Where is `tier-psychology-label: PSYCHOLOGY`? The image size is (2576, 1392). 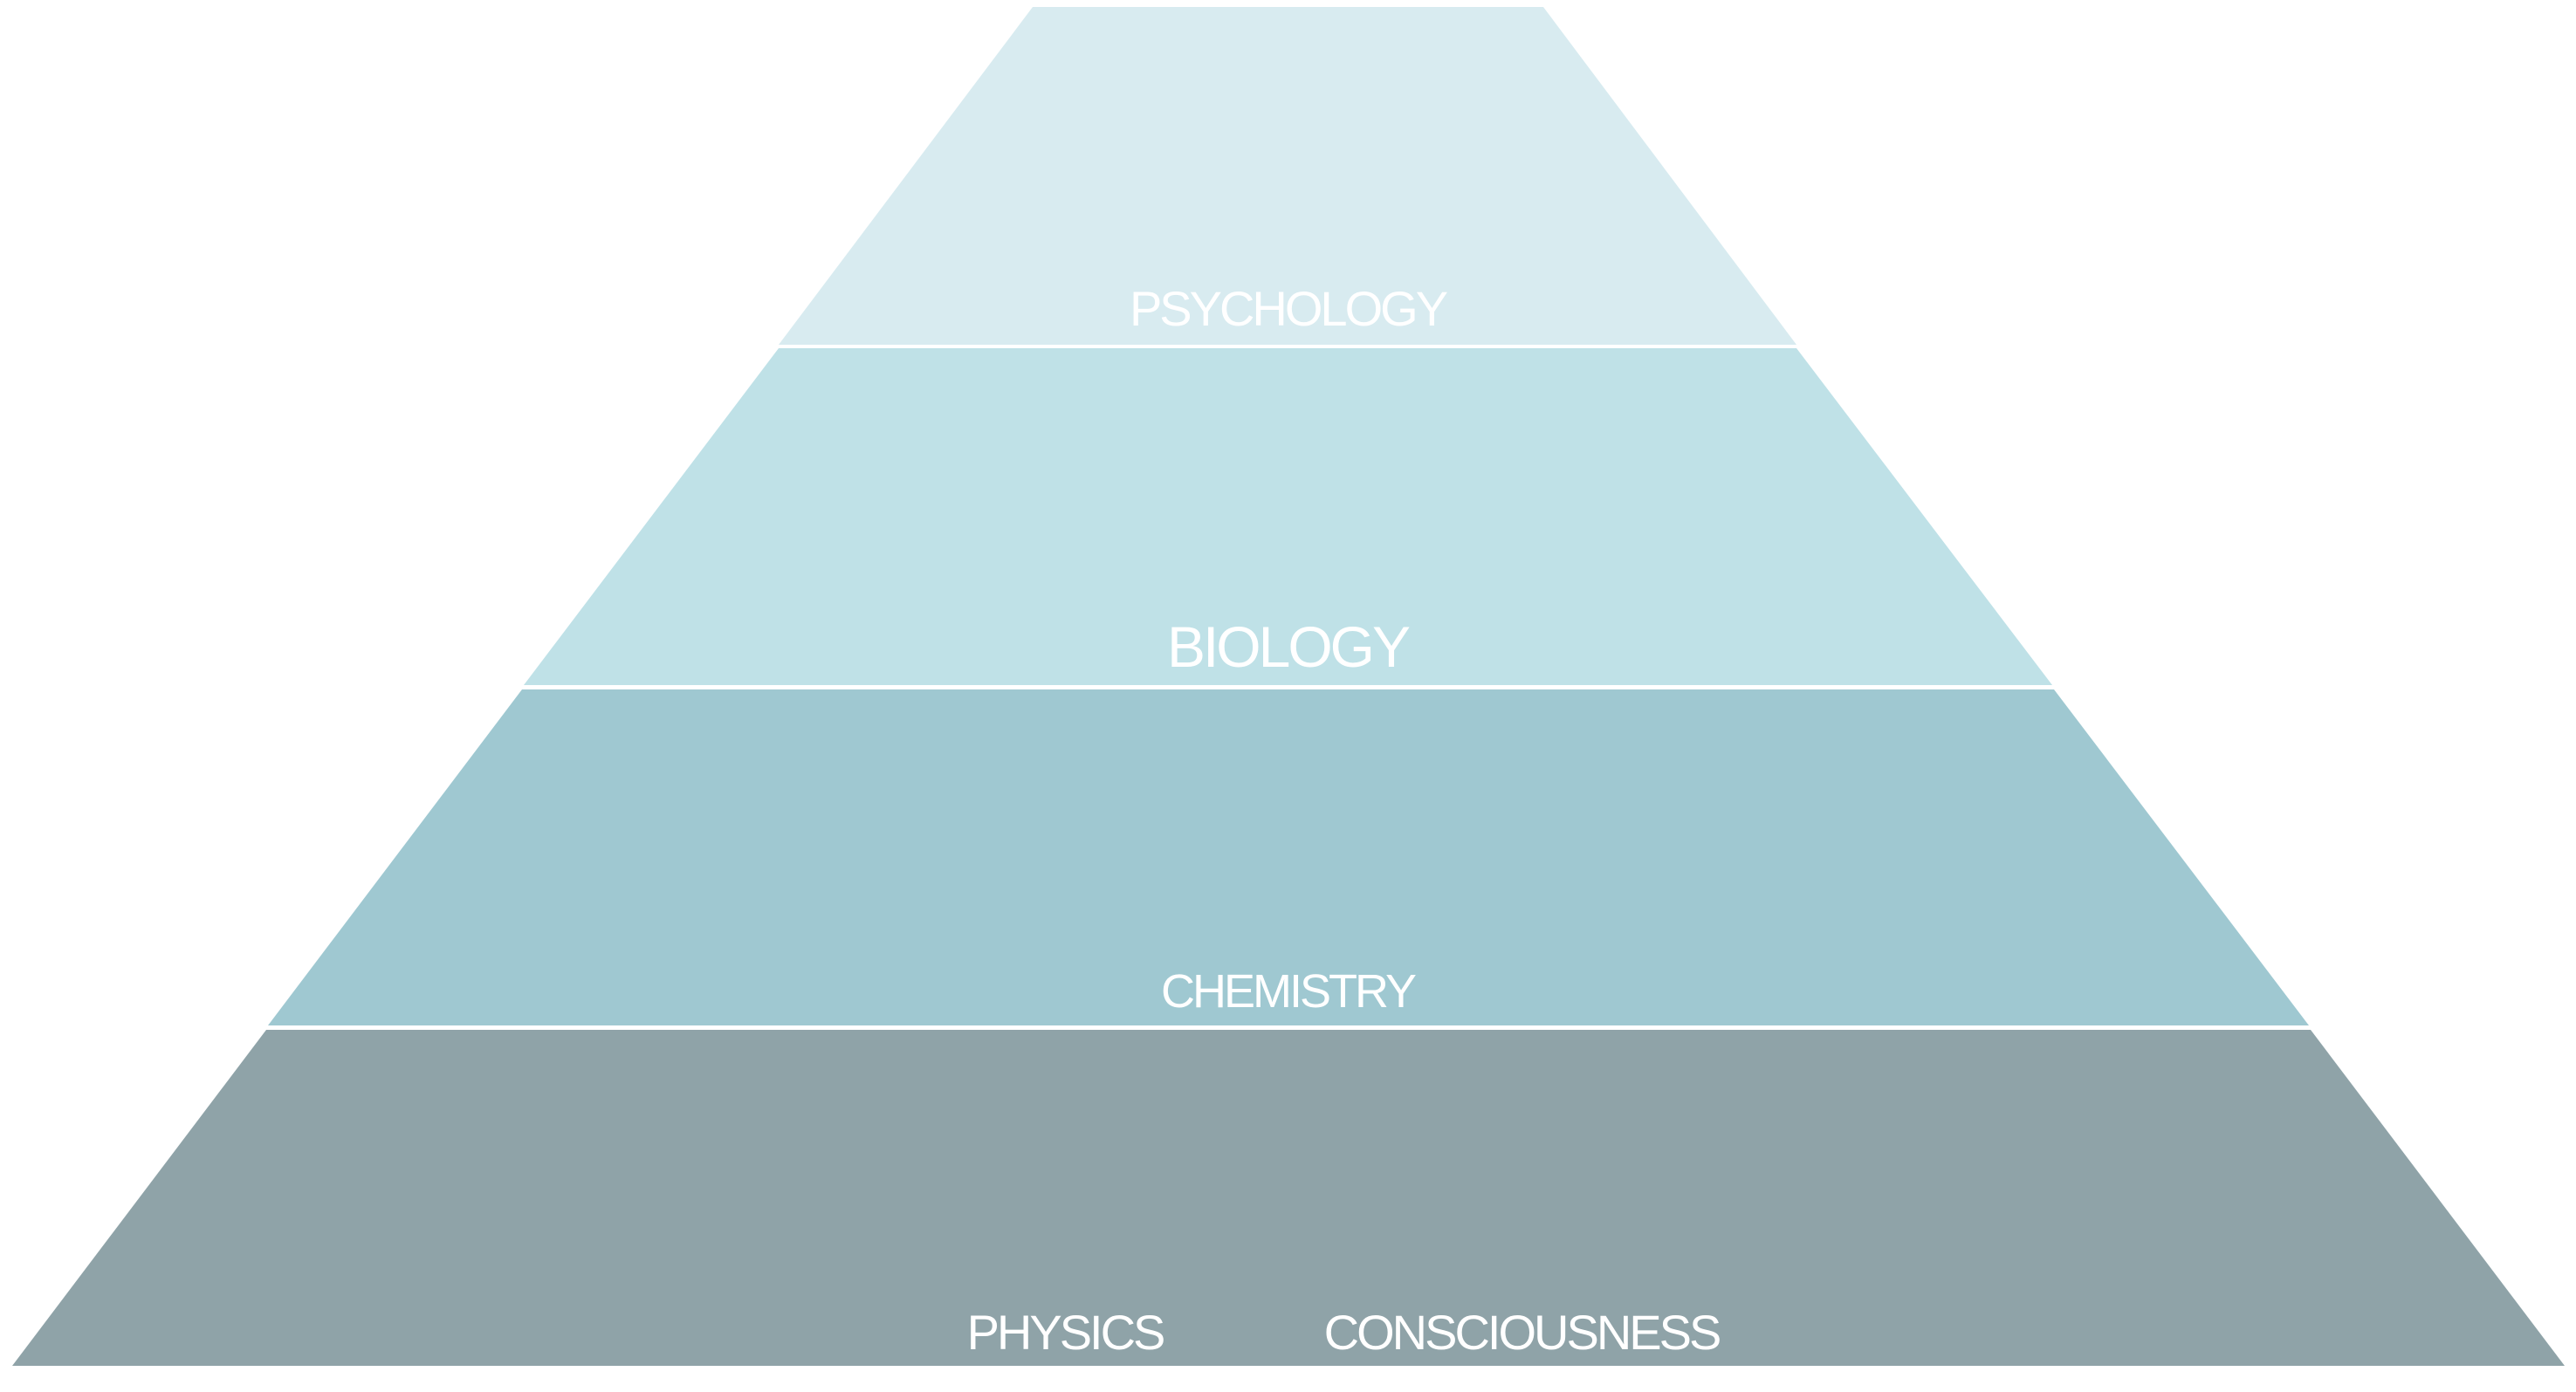 tier-psychology-label: PSYCHOLOGY is located at coordinates (1289, 308).